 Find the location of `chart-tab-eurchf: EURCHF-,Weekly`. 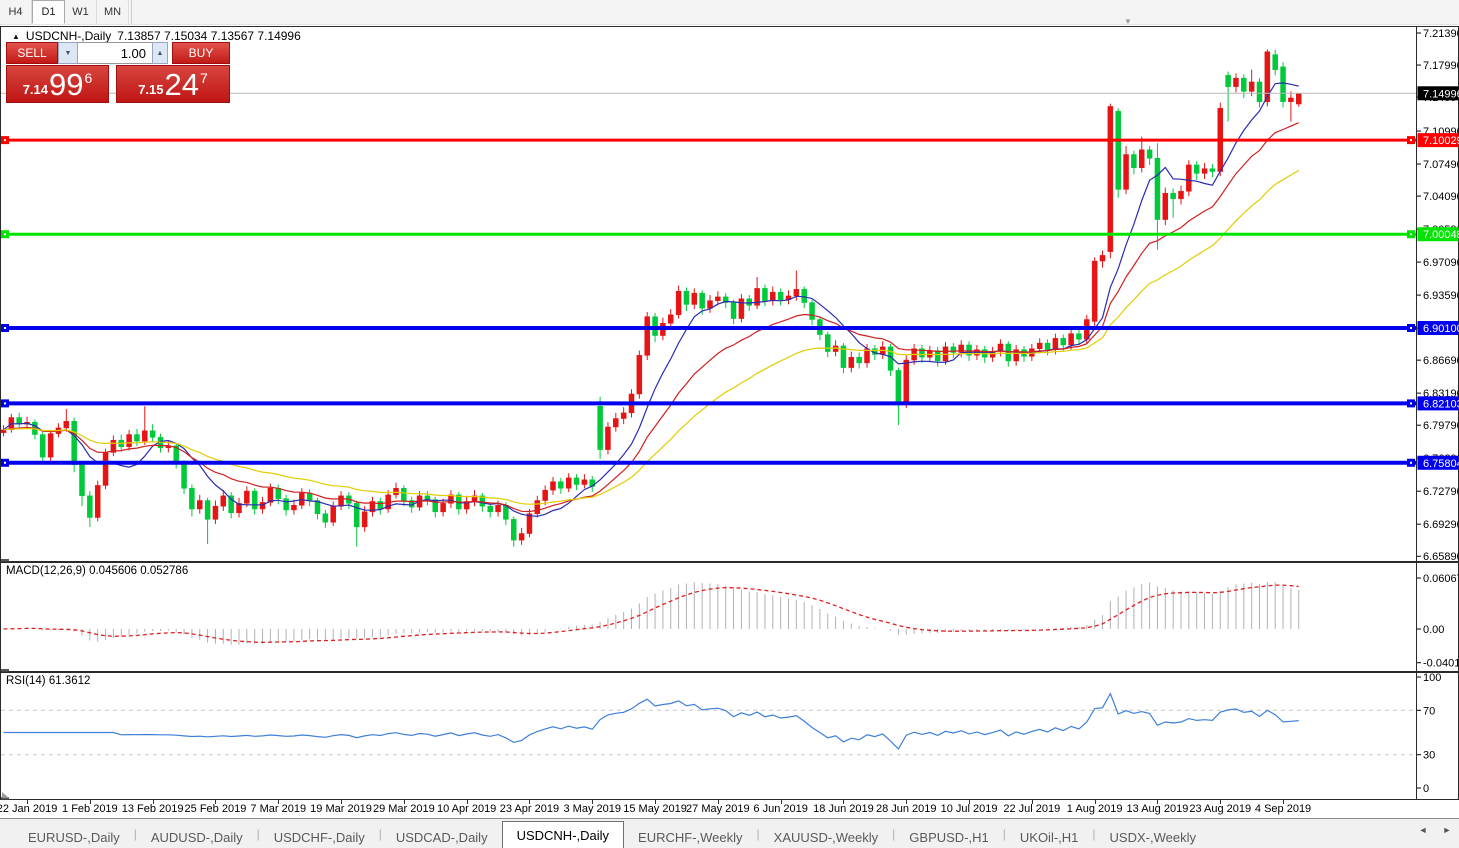

chart-tab-eurchf: EURCHF-,Weekly is located at coordinates (690, 837).